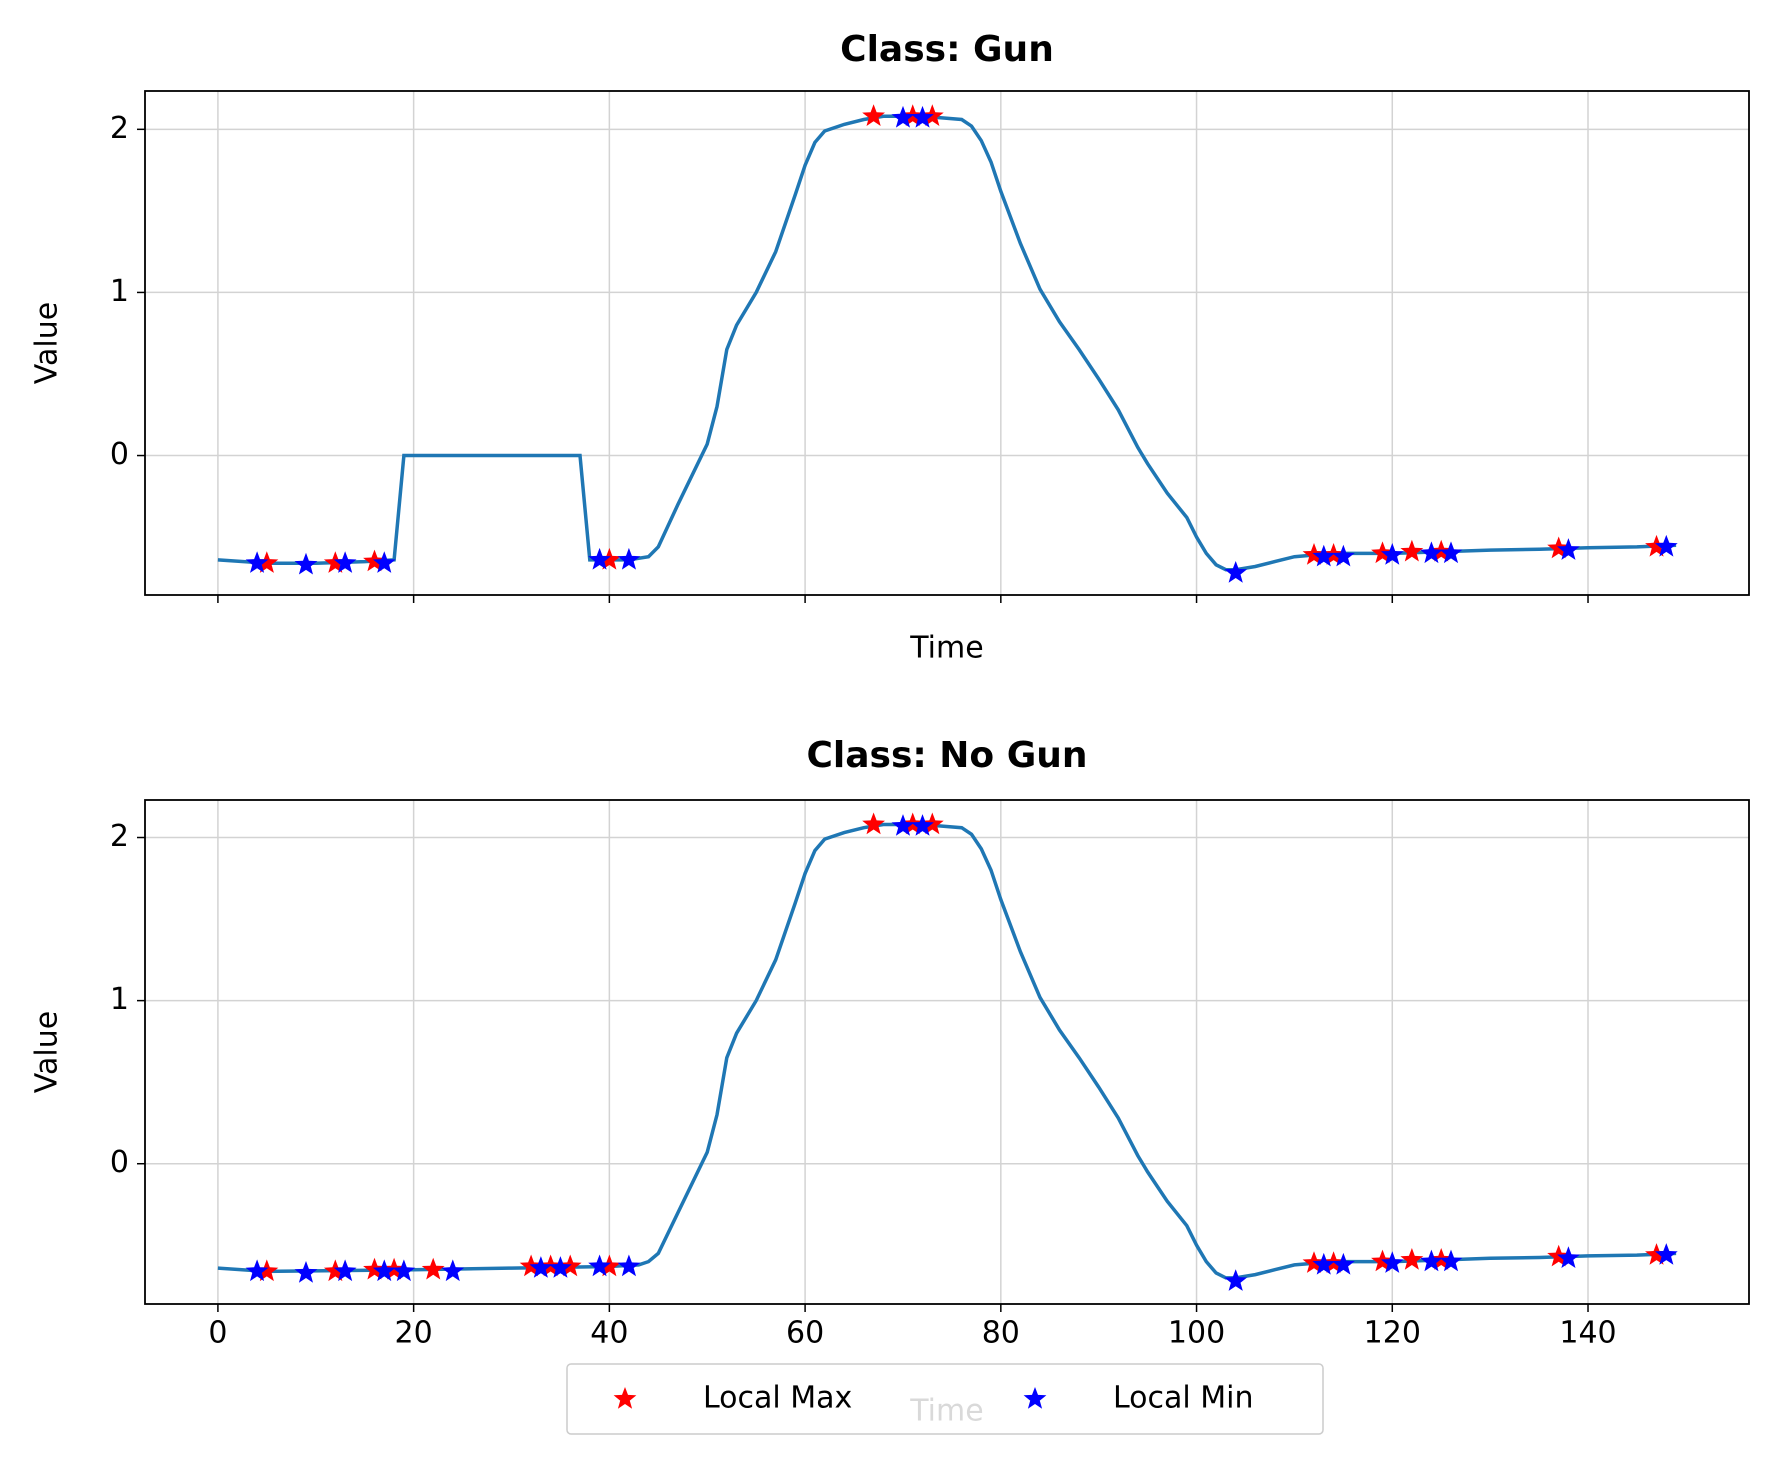 Image resolution: width=1769 pixels, height=1459 pixels. What do you see at coordinates (414, 1333) in the screenshot?
I see `x-tick-label: 20` at bounding box center [414, 1333].